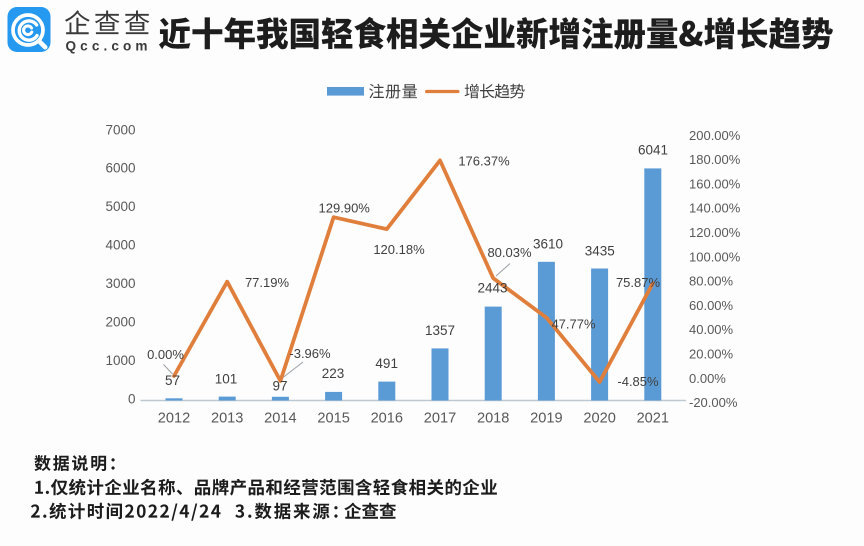 The image size is (864, 546). I want to click on svg-text: 2020, so click(599, 419).